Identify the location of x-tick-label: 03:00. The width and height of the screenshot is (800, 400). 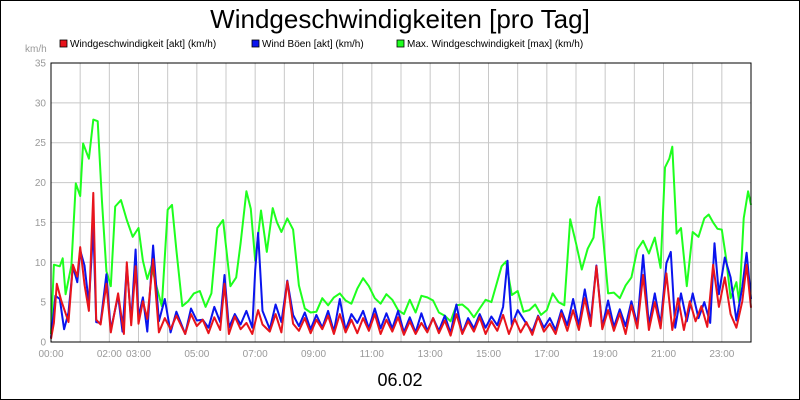
(138, 354).